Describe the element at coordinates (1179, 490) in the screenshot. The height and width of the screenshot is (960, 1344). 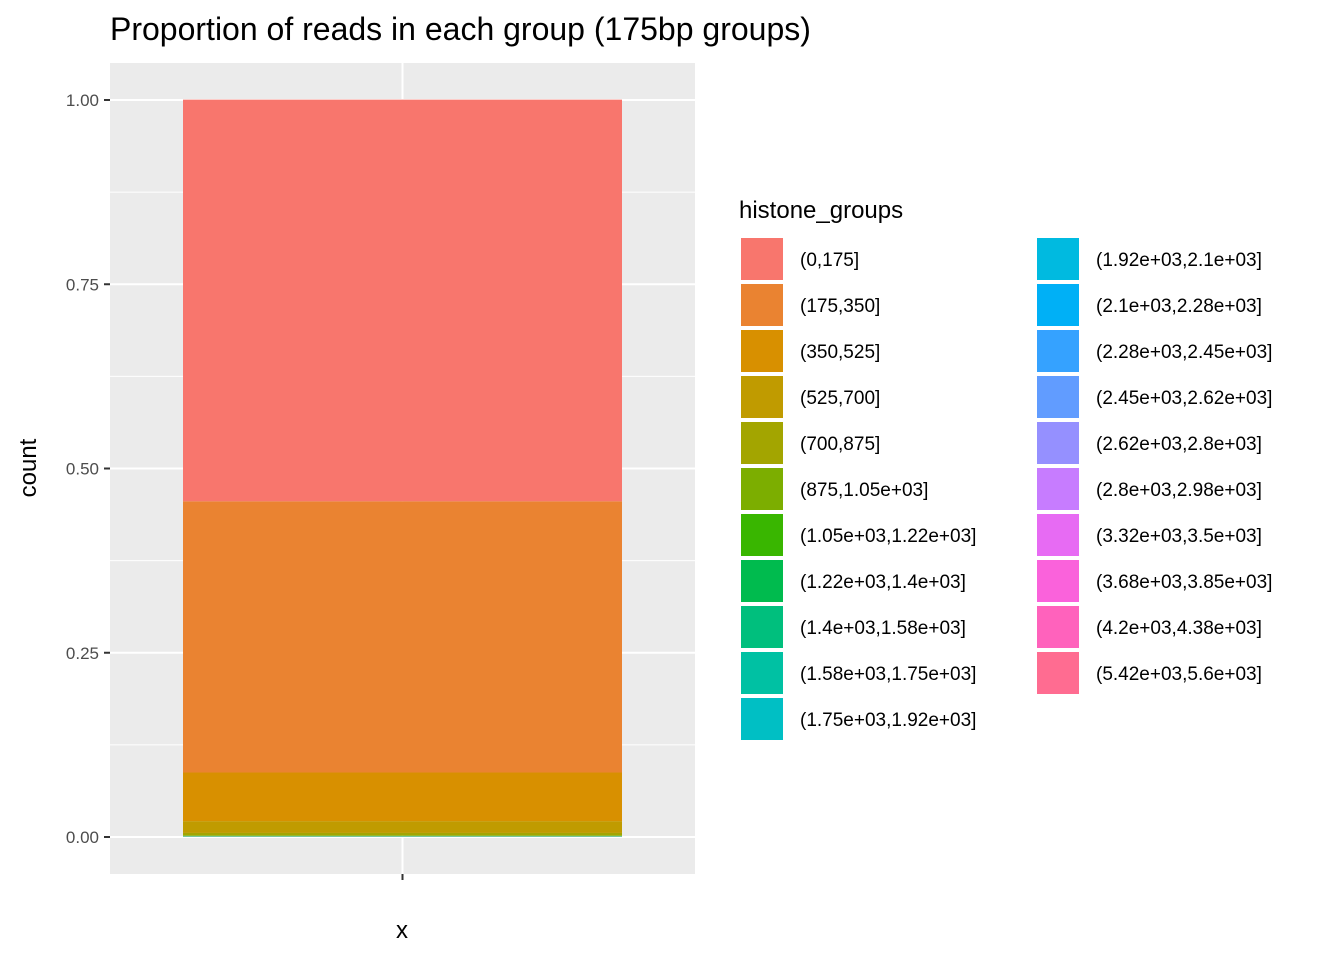
I see `legend-label: (2.8e+03,2.98e+03]` at that location.